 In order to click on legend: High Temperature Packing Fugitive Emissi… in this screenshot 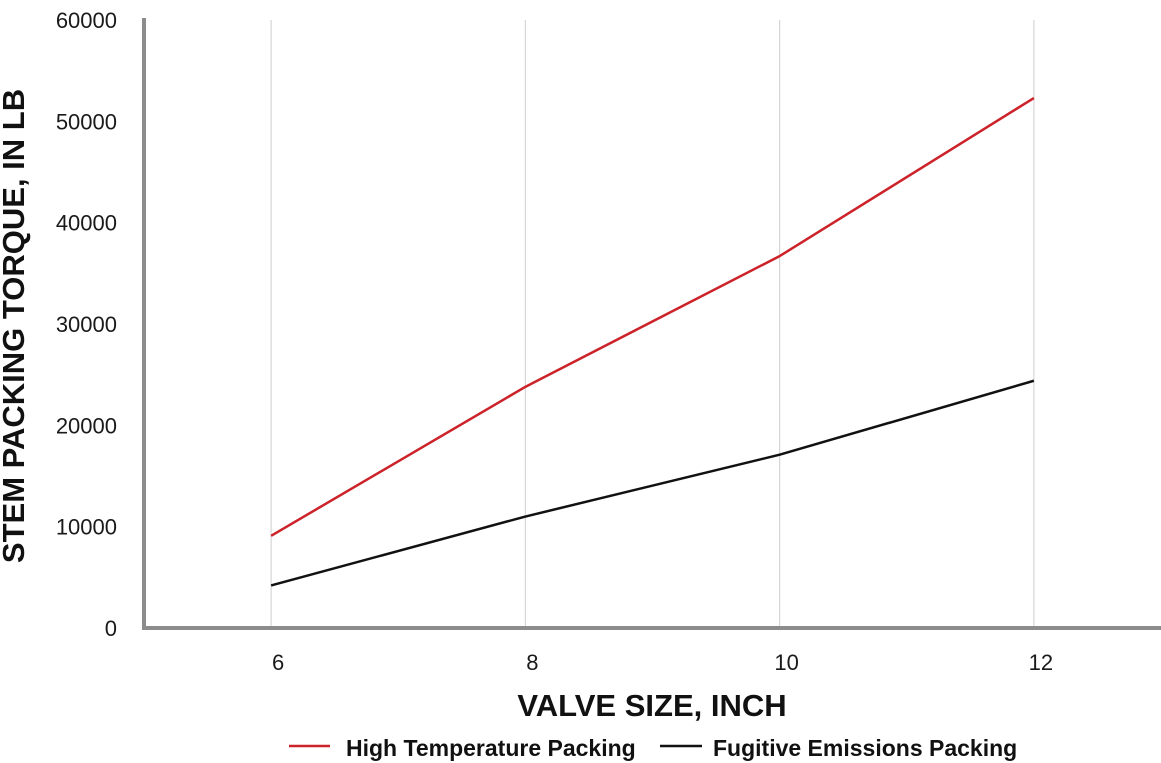, I will do `click(653, 748)`.